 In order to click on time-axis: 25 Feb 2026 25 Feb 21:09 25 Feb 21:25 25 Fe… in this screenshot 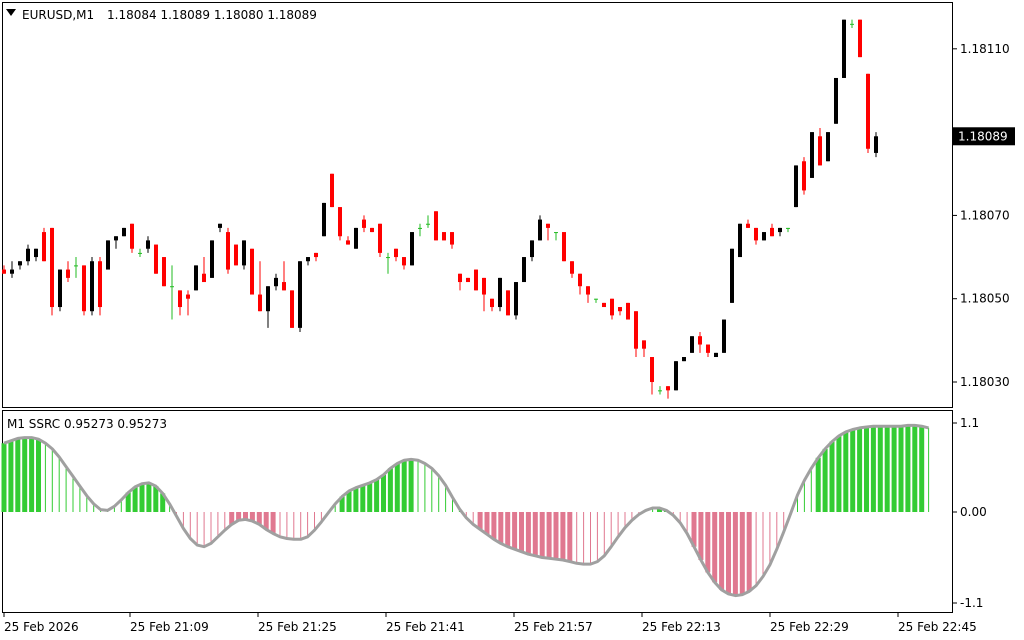, I will do `click(490, 623)`.